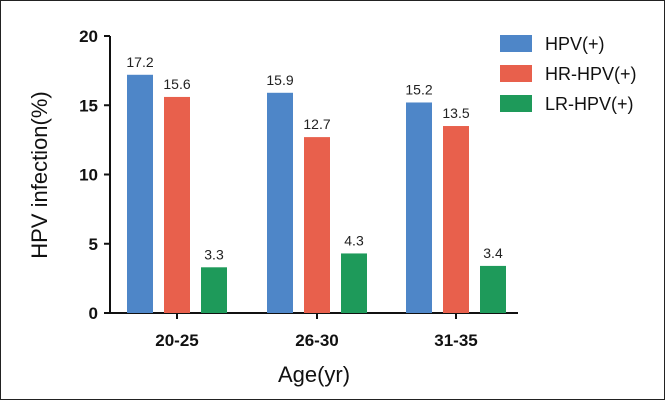 Image resolution: width=665 pixels, height=400 pixels. Describe the element at coordinates (139, 62) in the screenshot. I see `data-label: 17.2` at that location.